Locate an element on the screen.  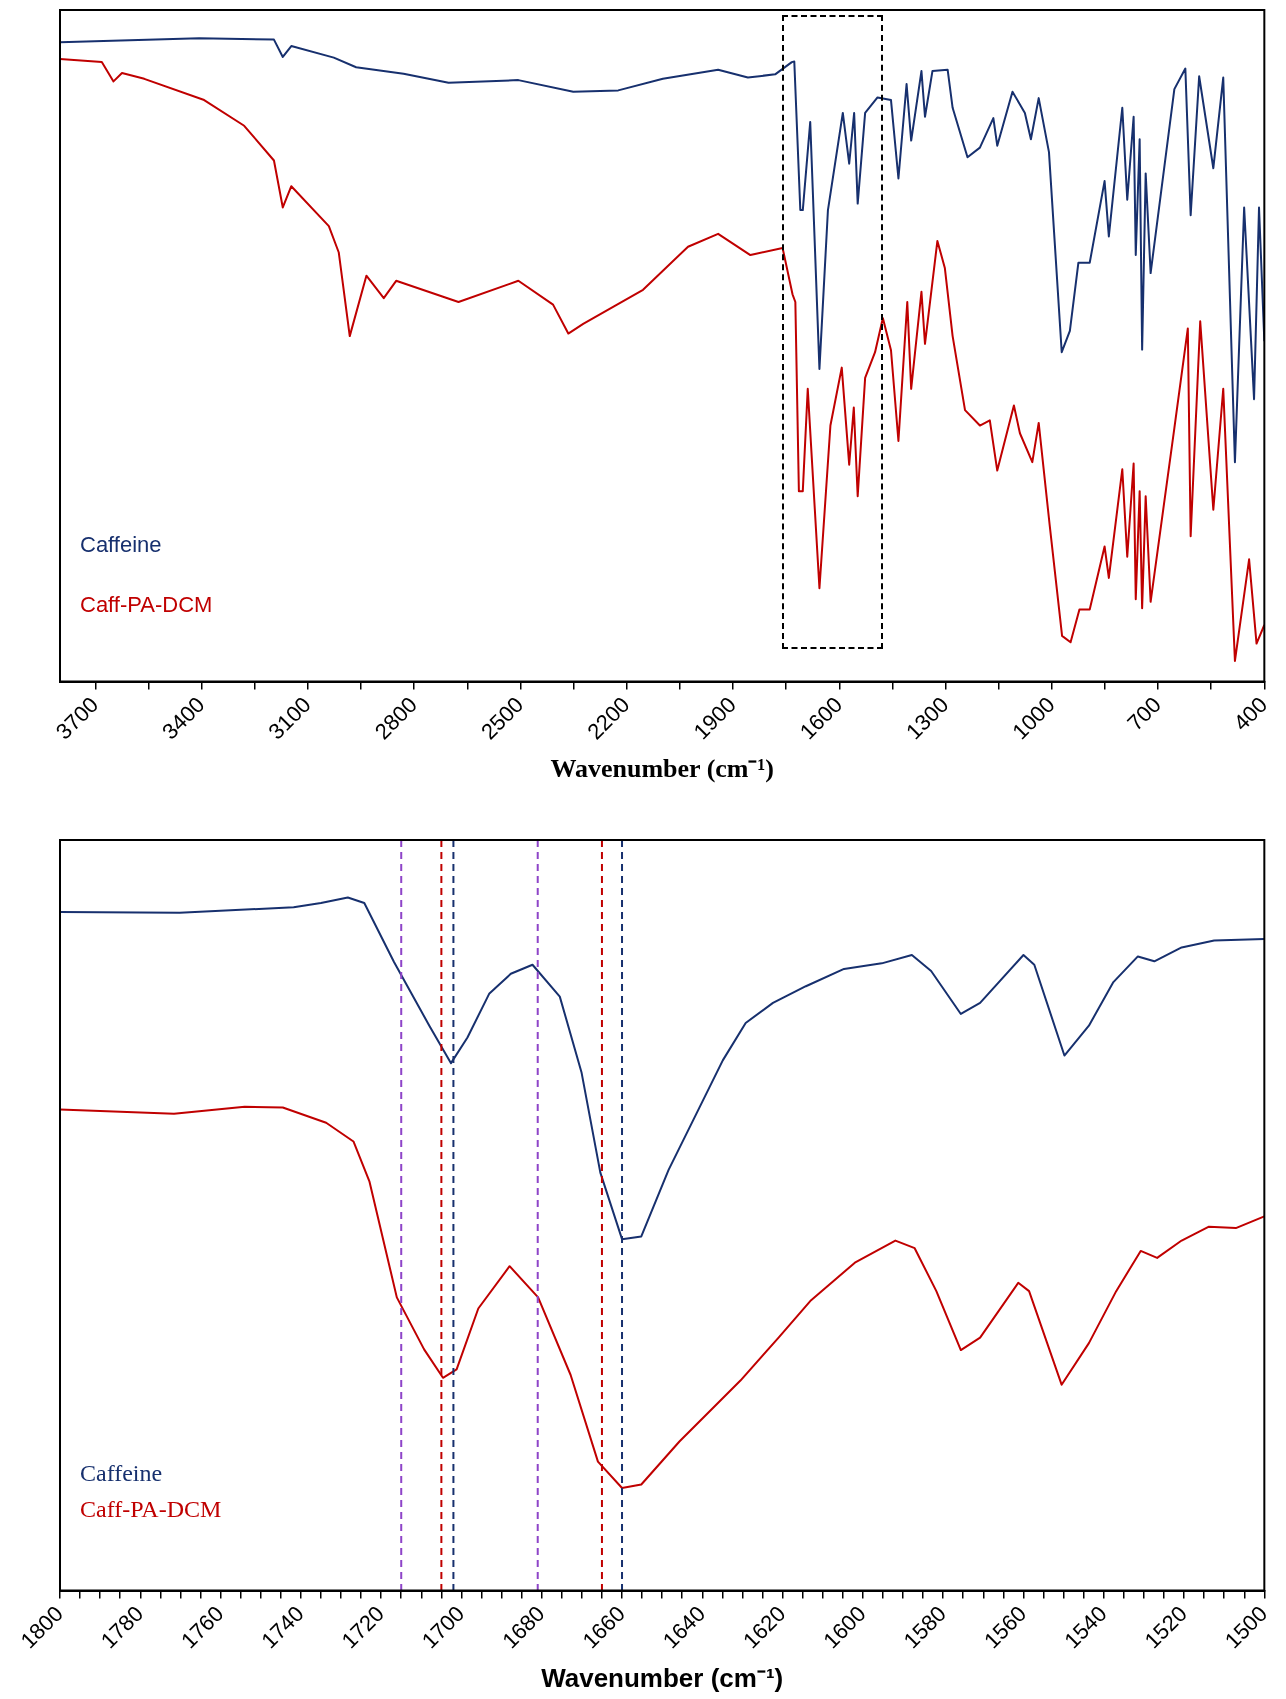
x-tick-label: 400 is located at coordinates (1250, 714).